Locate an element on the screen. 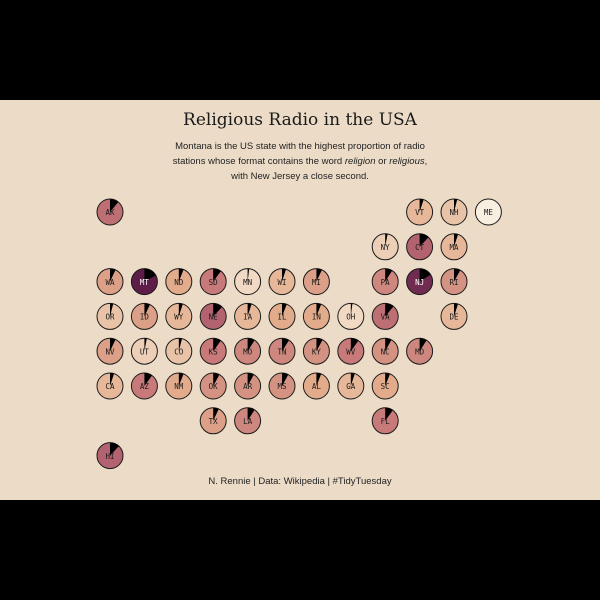 The image size is (600, 600). state-label: NV is located at coordinates (110, 351).